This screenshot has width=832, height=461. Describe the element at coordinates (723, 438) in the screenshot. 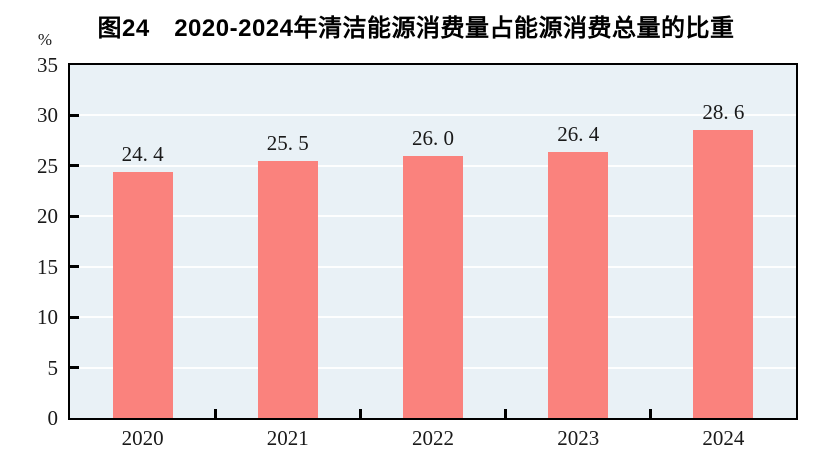

I see `x-axis-tick-label: 2024` at that location.